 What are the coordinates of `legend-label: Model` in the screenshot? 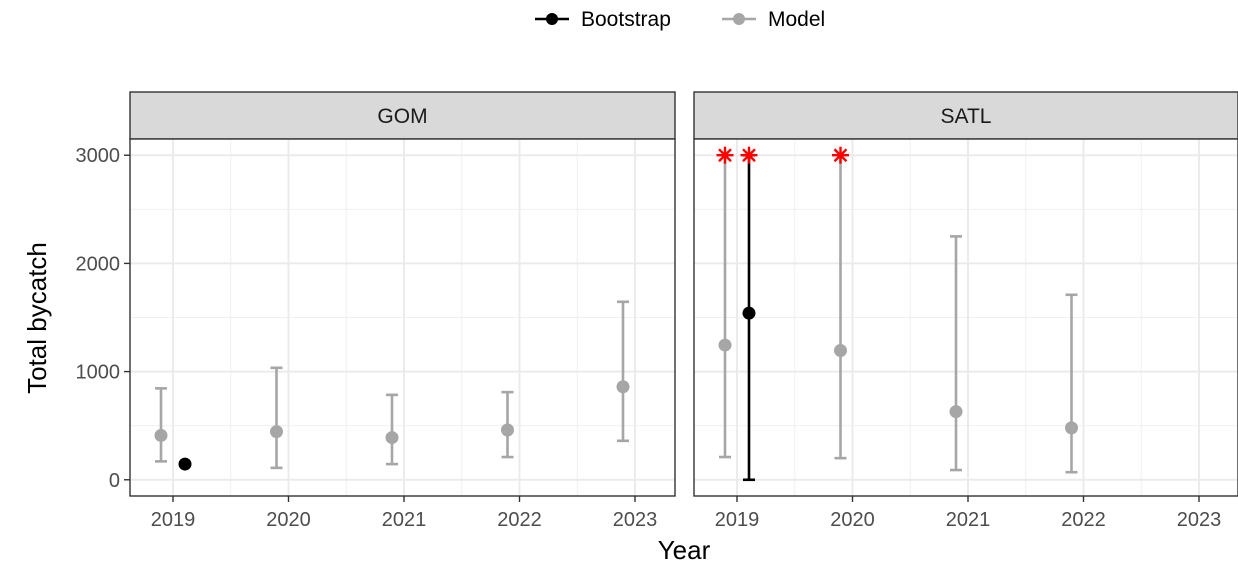 It's located at (796, 19).